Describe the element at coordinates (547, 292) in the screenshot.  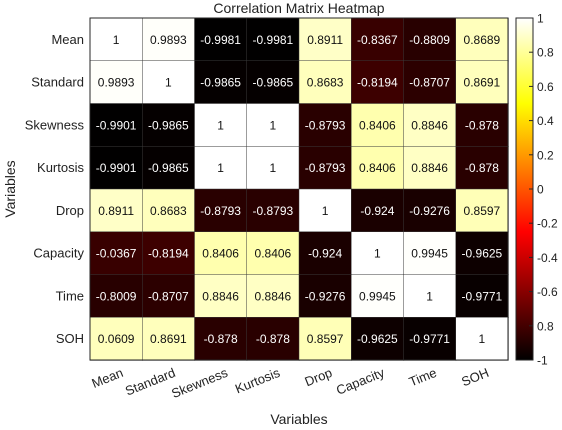
I see `colorbar-tick-label: -0.6` at that location.